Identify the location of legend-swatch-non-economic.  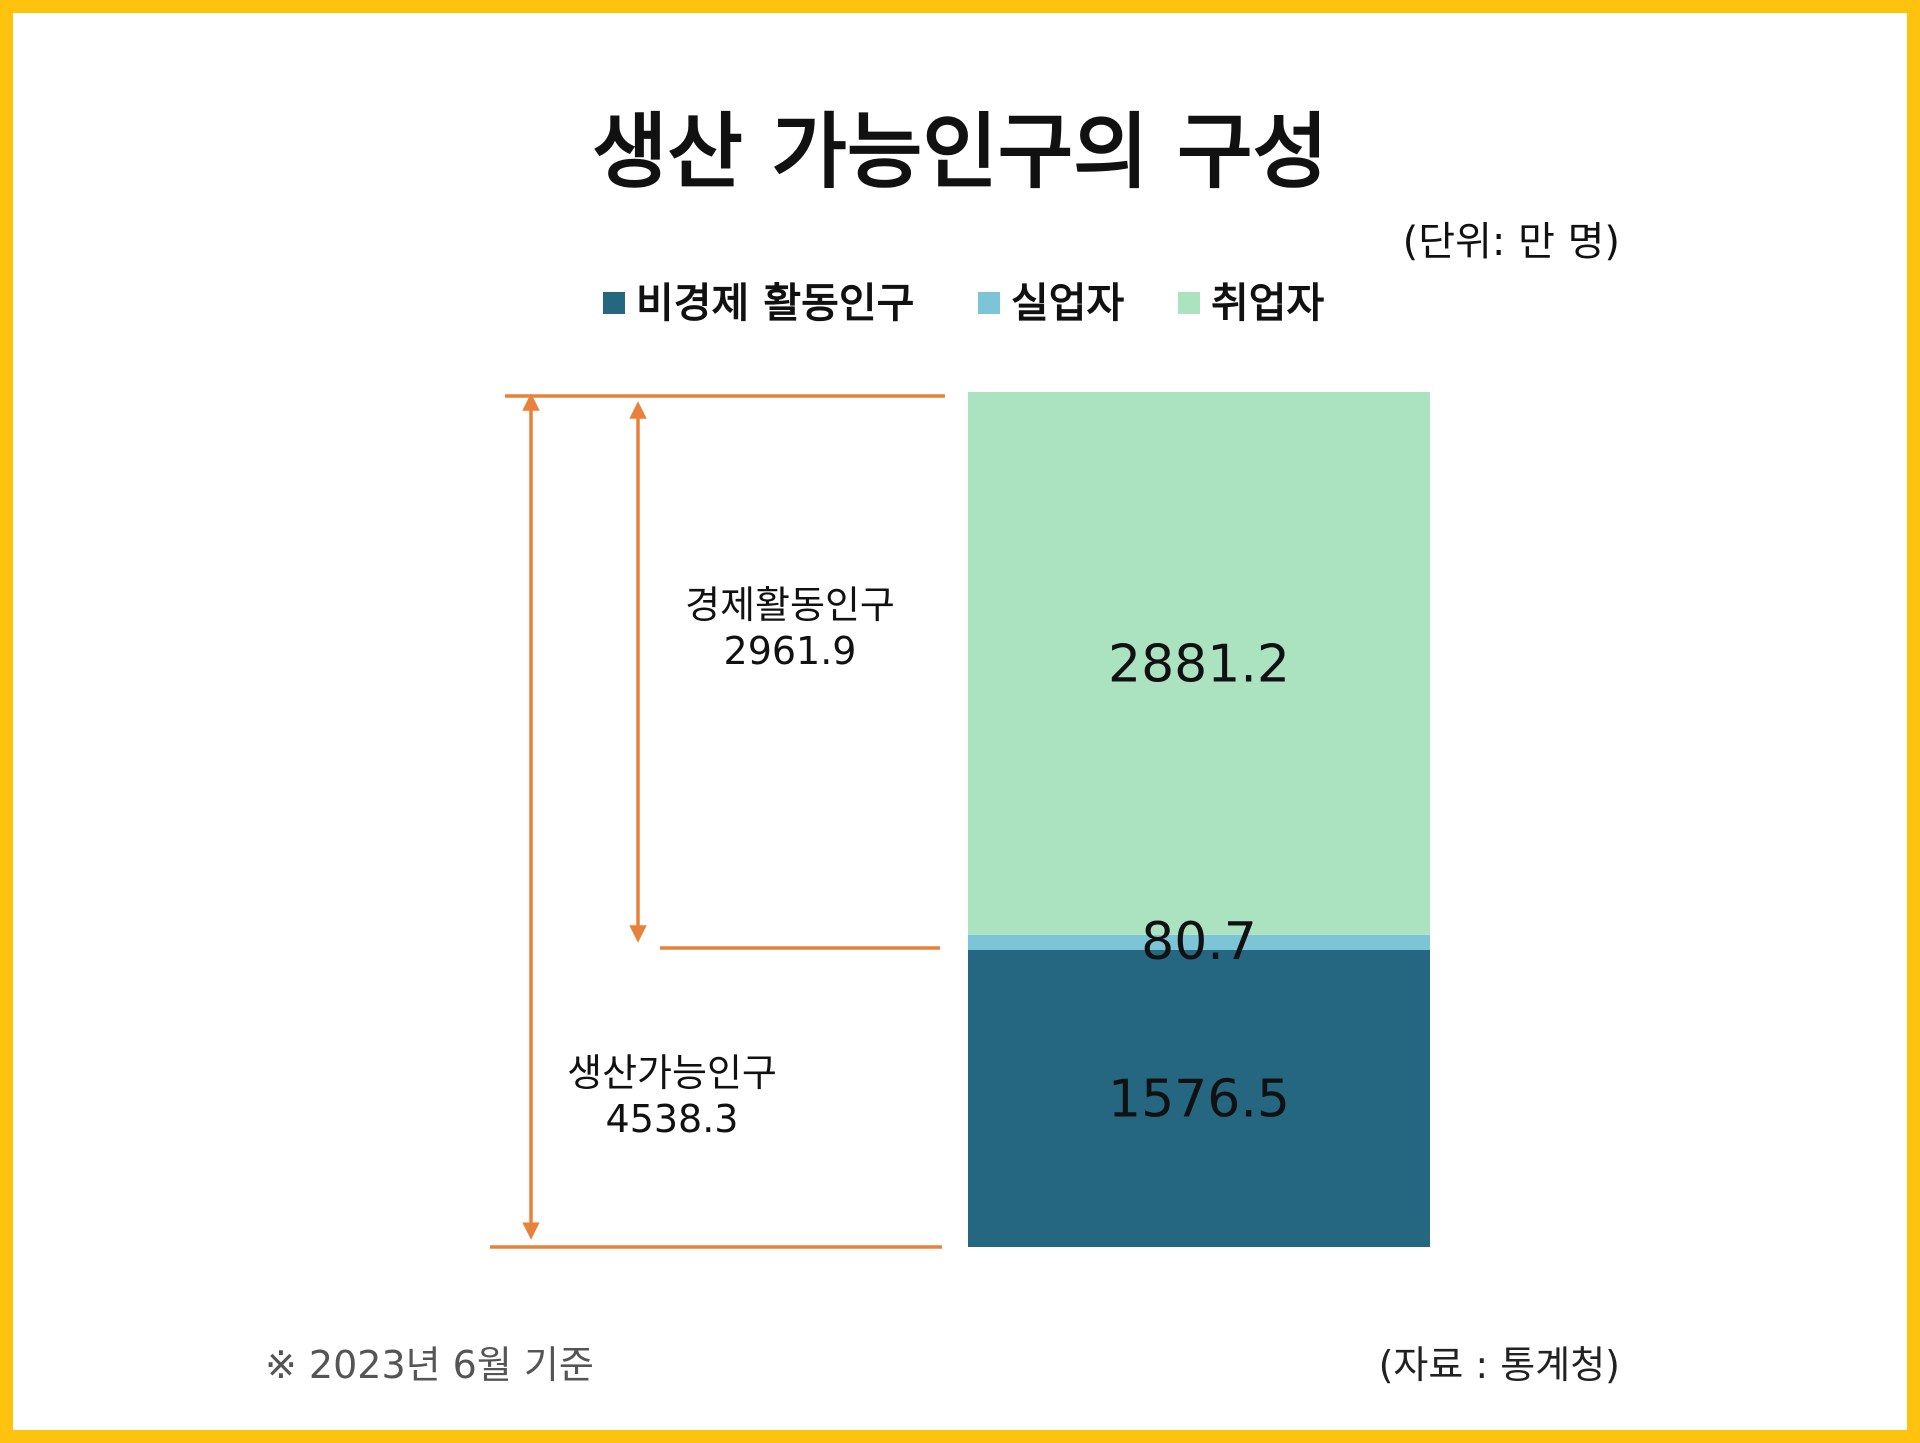
(614, 303).